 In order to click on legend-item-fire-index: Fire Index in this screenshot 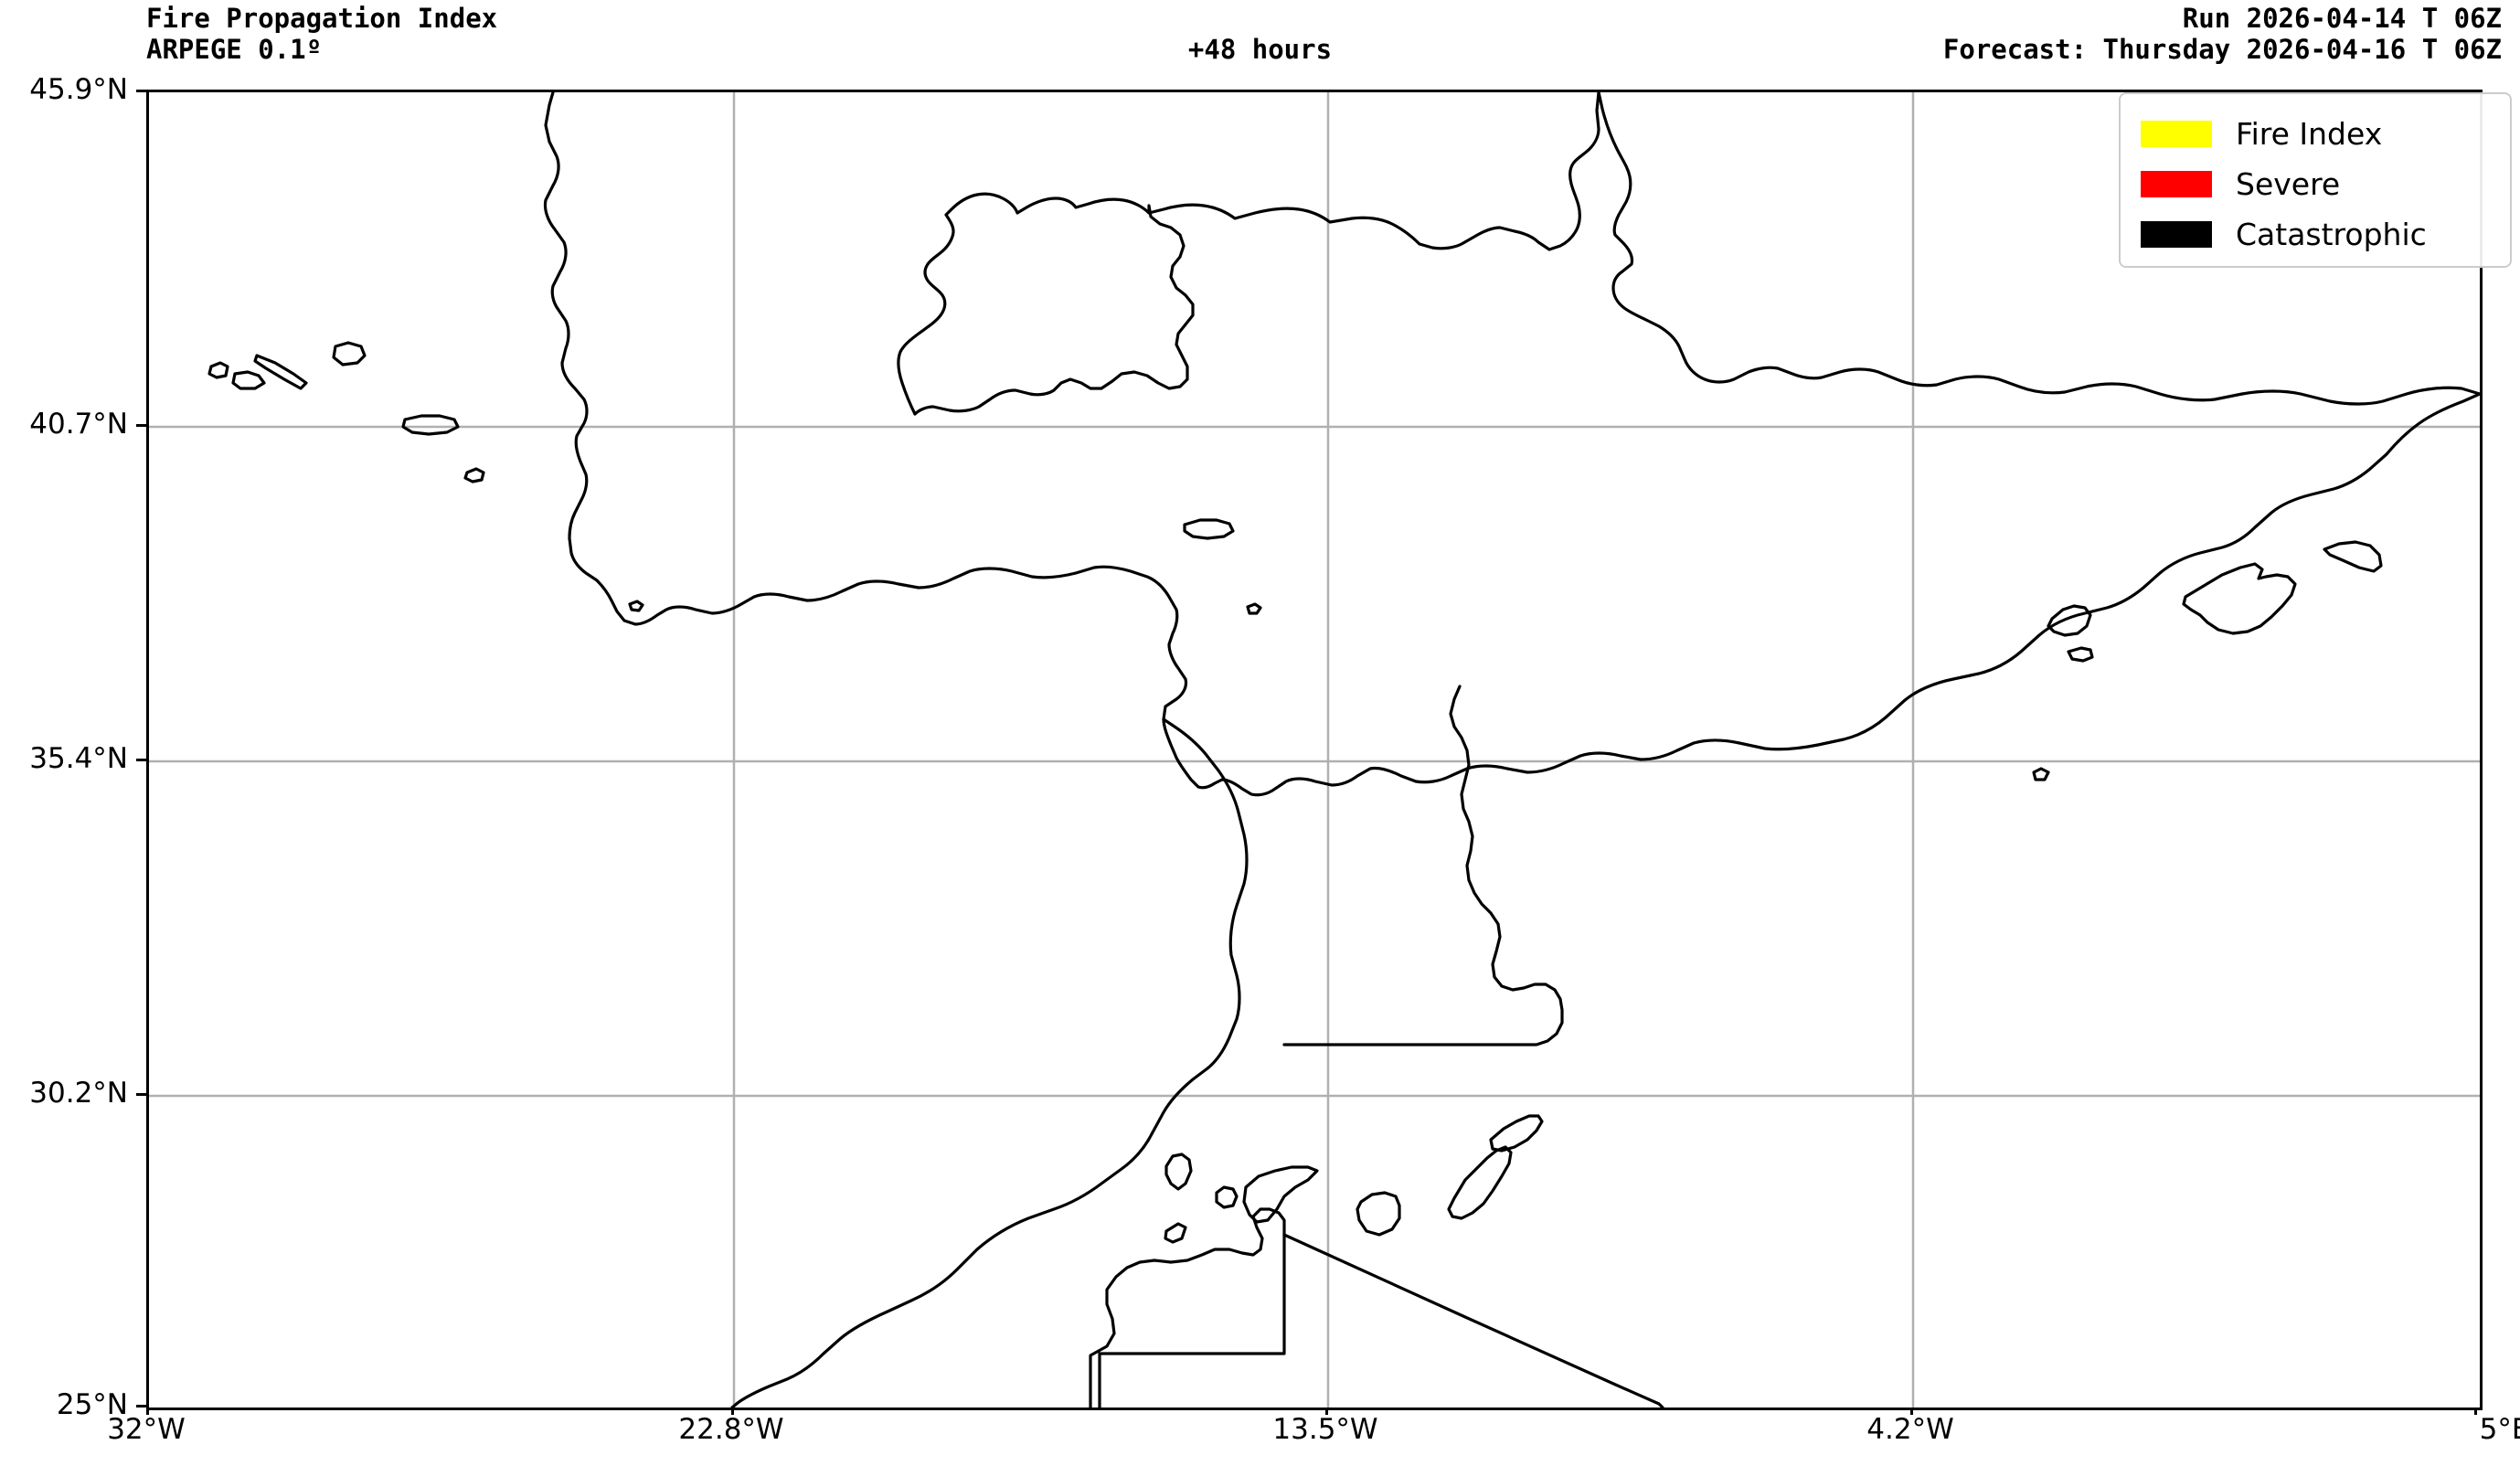, I will do `click(2325, 134)`.